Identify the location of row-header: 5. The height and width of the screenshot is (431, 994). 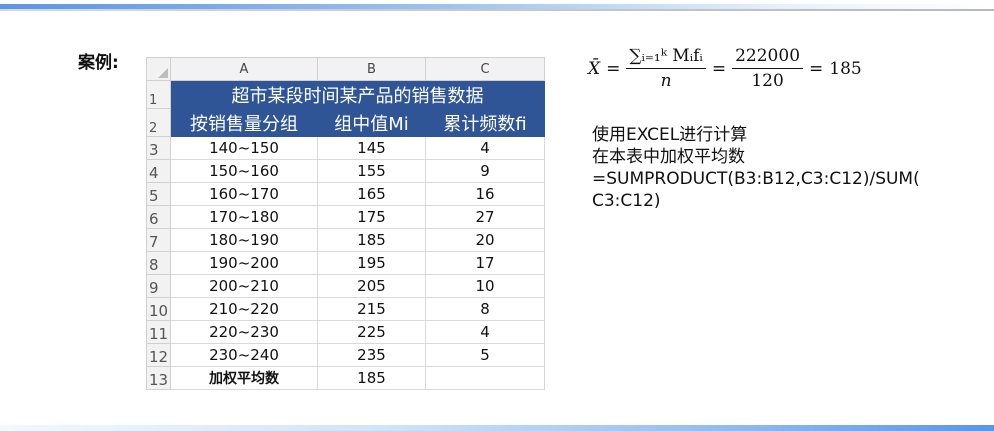
(158, 194).